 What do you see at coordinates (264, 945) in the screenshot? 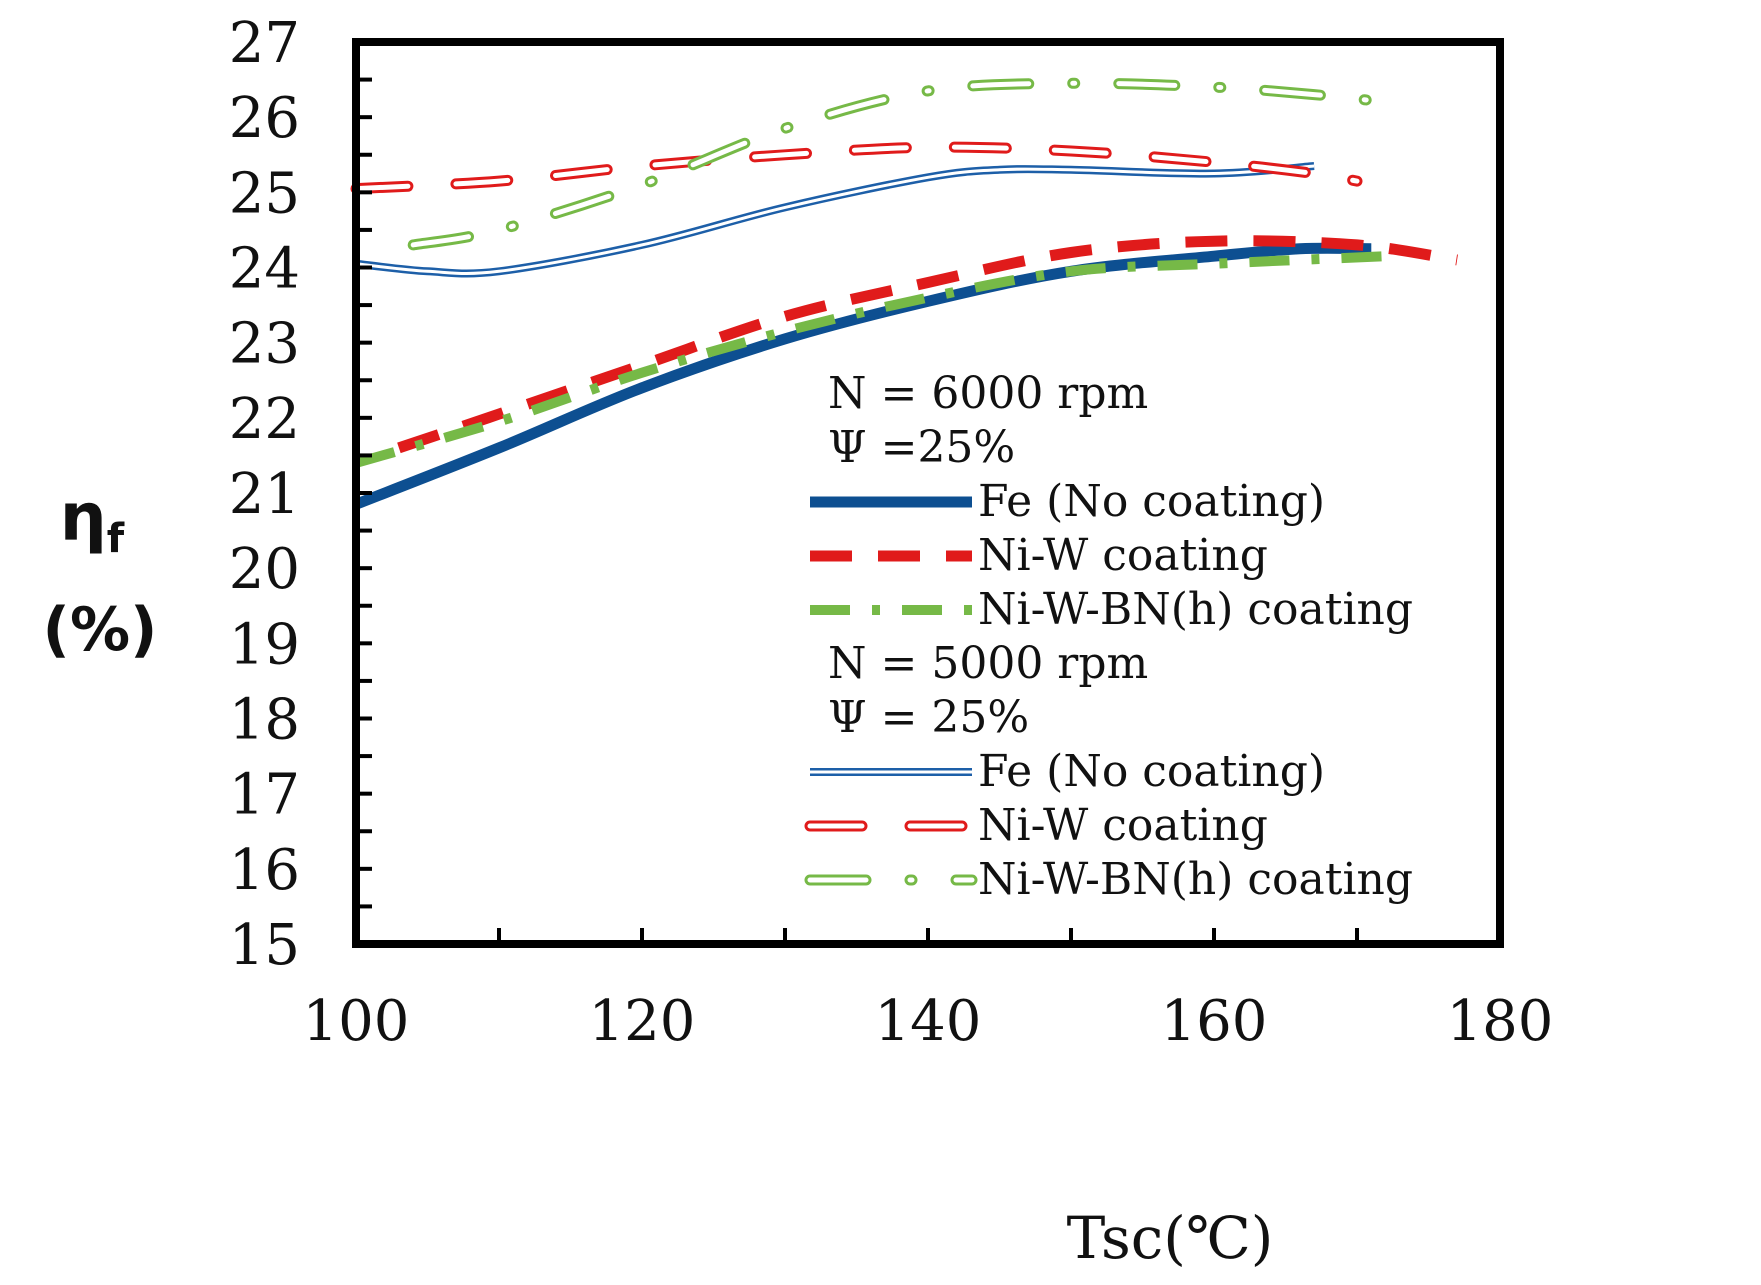
I see `y-tick-label: 15` at bounding box center [264, 945].